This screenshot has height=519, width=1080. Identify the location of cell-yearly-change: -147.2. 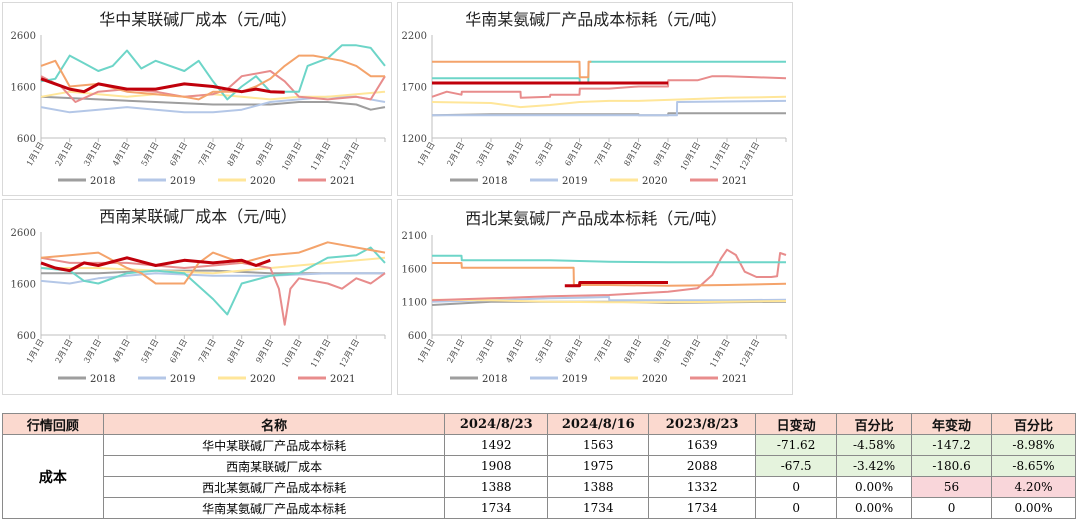
(951, 445).